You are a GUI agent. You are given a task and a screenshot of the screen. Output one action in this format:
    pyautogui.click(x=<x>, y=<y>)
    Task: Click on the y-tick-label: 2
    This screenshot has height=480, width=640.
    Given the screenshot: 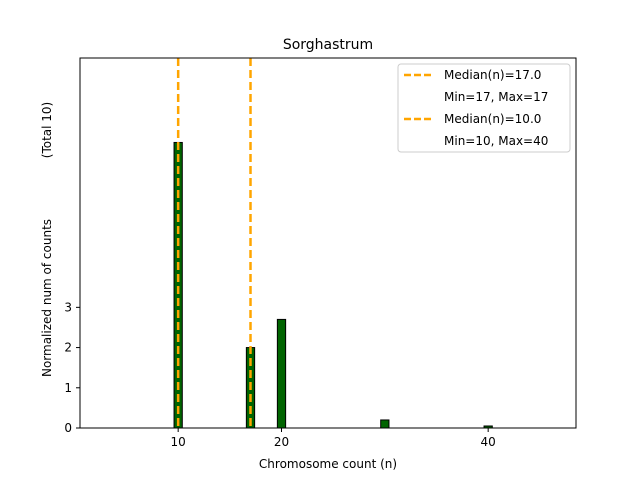 What is the action you would take?
    pyautogui.click(x=68, y=348)
    